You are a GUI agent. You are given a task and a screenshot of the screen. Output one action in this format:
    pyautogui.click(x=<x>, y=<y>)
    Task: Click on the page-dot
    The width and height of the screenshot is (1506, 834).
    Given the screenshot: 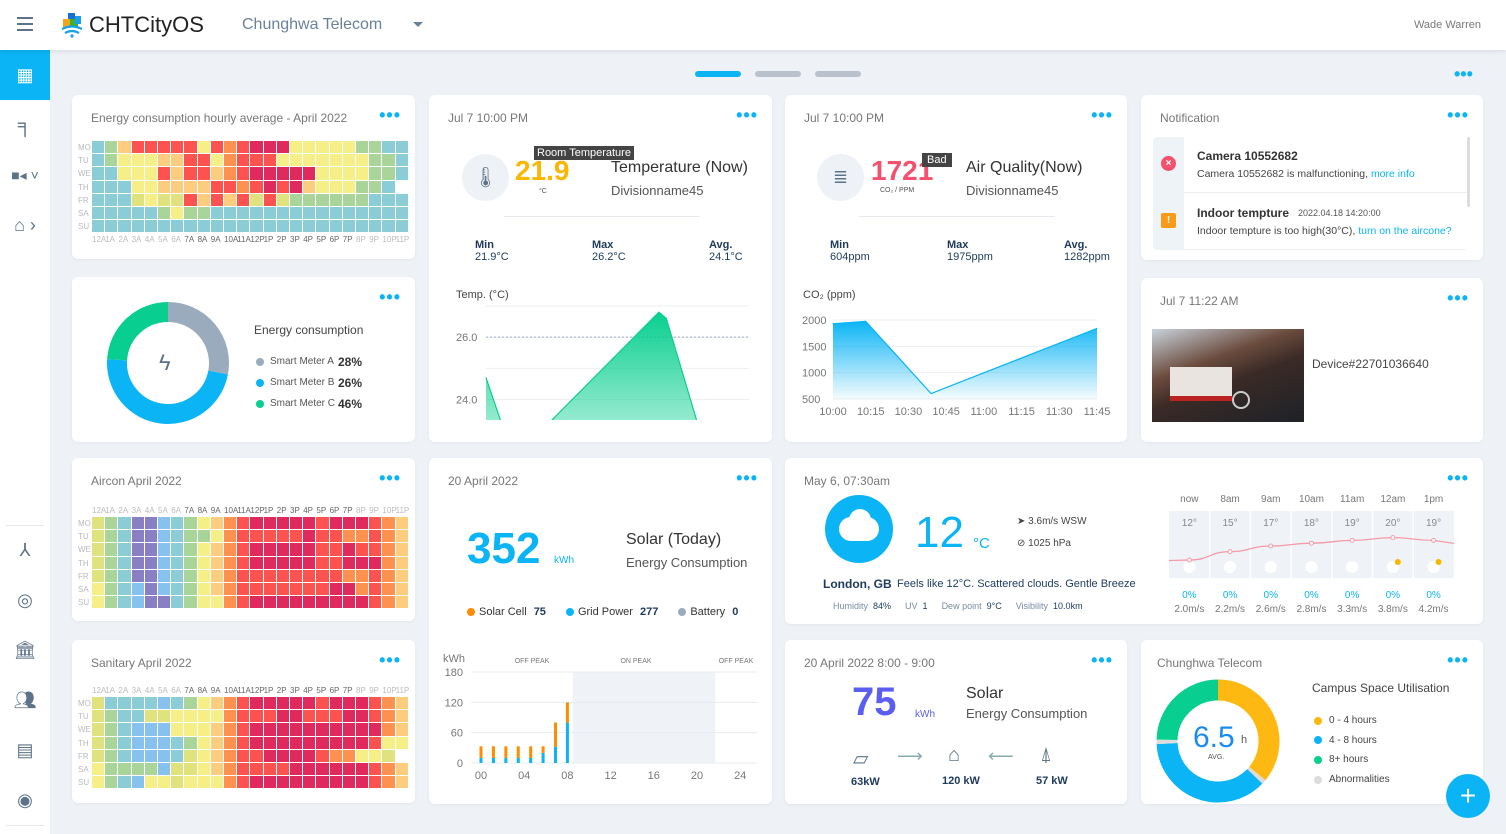 What is the action you would take?
    pyautogui.click(x=838, y=74)
    